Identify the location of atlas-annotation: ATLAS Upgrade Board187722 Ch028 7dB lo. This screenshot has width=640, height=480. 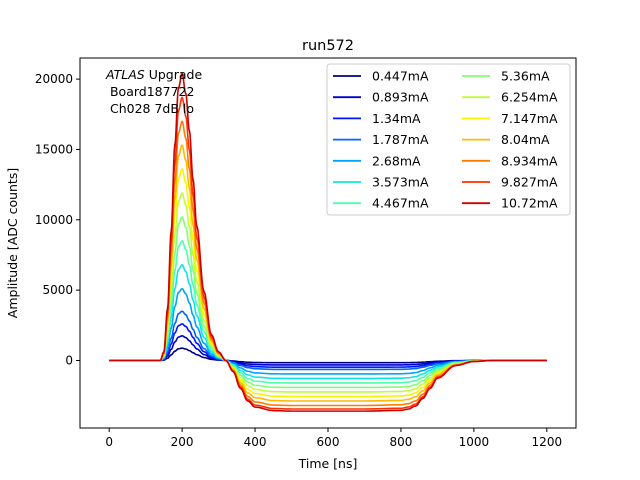
(153, 91).